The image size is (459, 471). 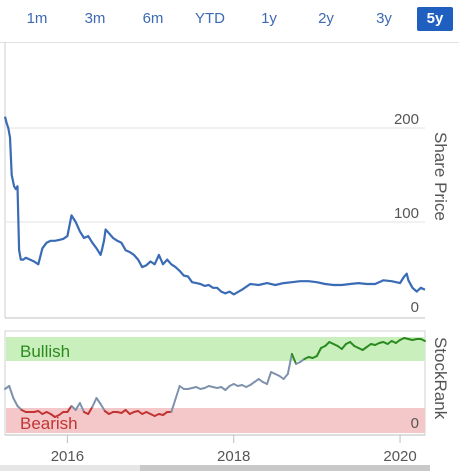 What do you see at coordinates (406, 213) in the screenshot?
I see `price-tick-label: 100` at bounding box center [406, 213].